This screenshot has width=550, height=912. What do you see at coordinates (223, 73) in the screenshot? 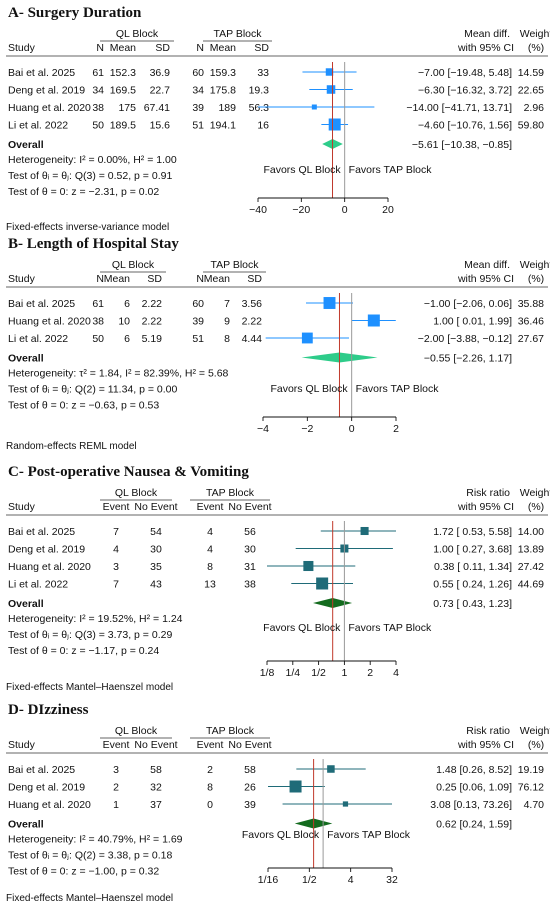
I see `study-cell: 159.3` at bounding box center [223, 73].